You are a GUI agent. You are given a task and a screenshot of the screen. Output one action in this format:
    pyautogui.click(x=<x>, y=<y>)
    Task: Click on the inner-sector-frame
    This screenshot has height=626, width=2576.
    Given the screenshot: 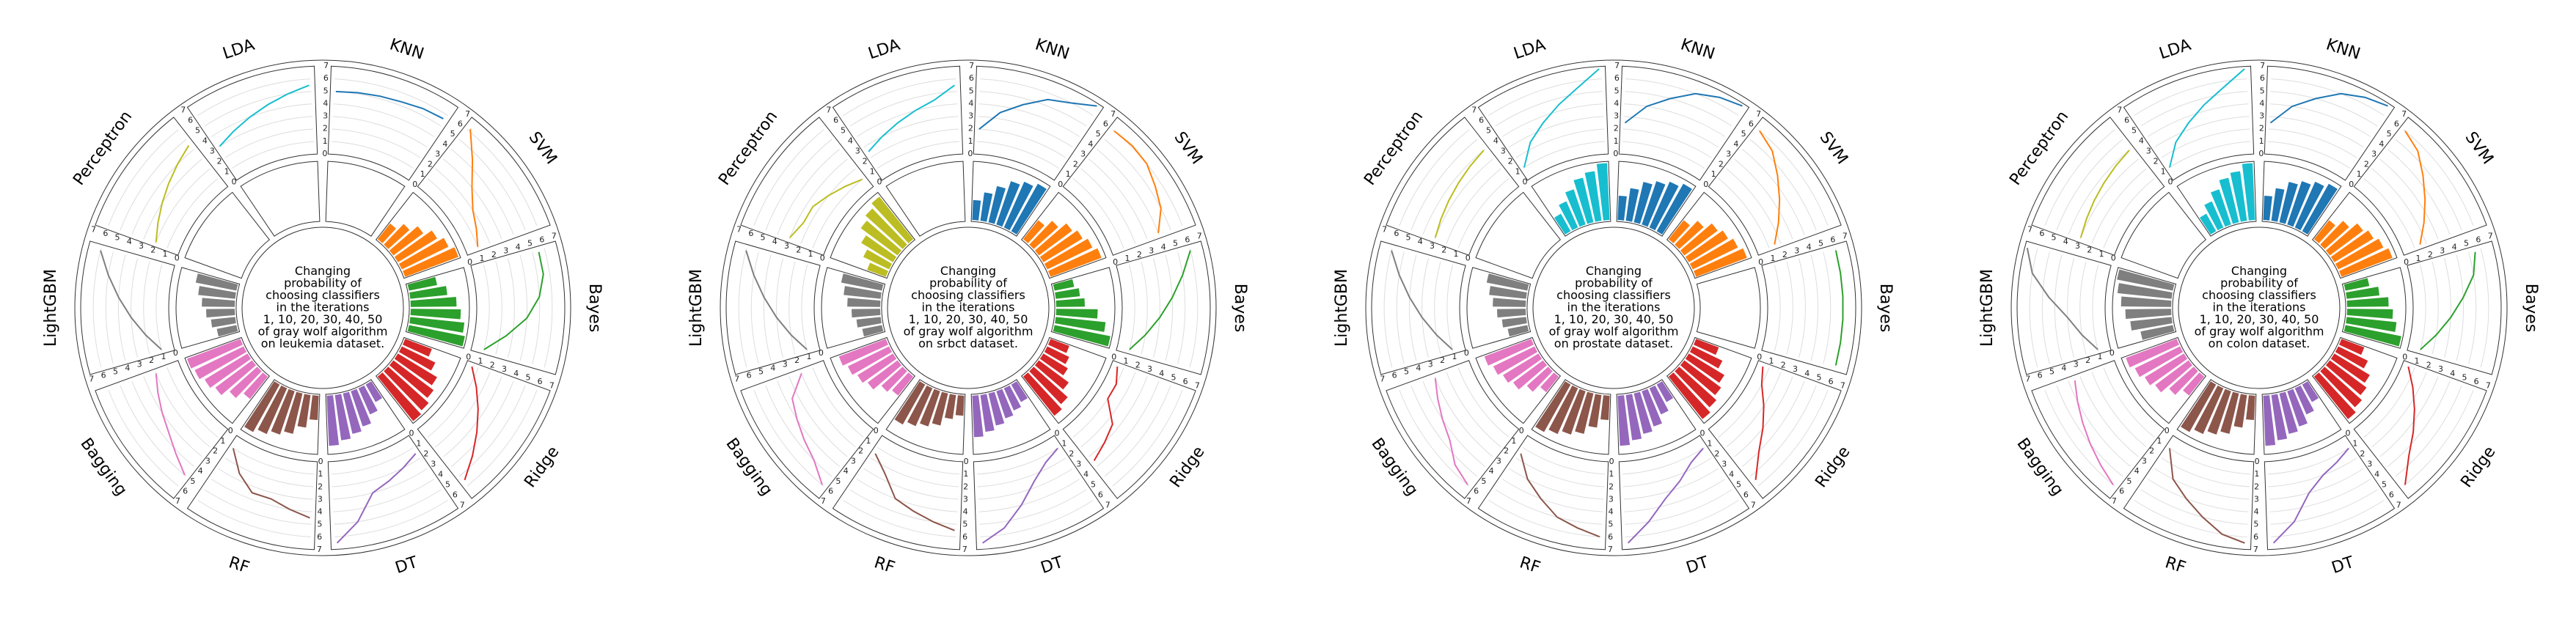 What is the action you would take?
    pyautogui.click(x=1519, y=235)
    